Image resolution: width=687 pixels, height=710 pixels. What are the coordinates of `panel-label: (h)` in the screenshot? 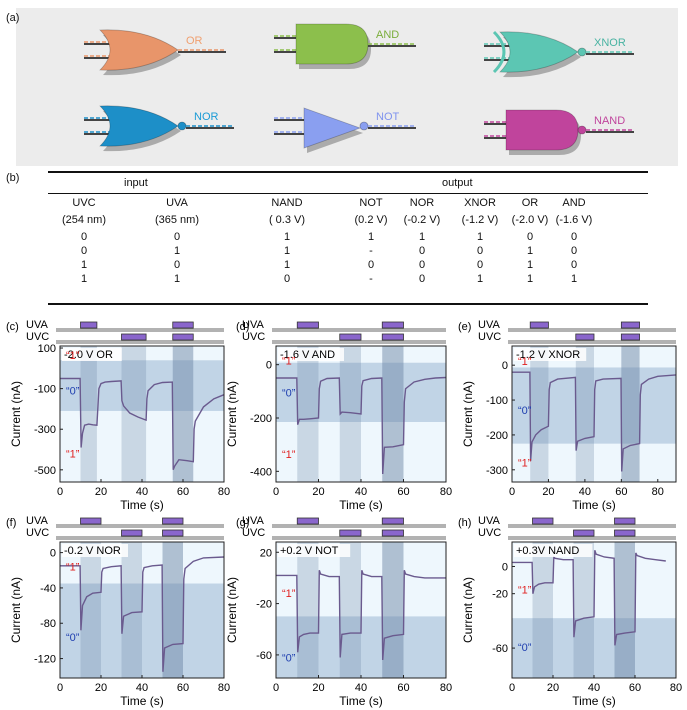 It's located at (464, 523).